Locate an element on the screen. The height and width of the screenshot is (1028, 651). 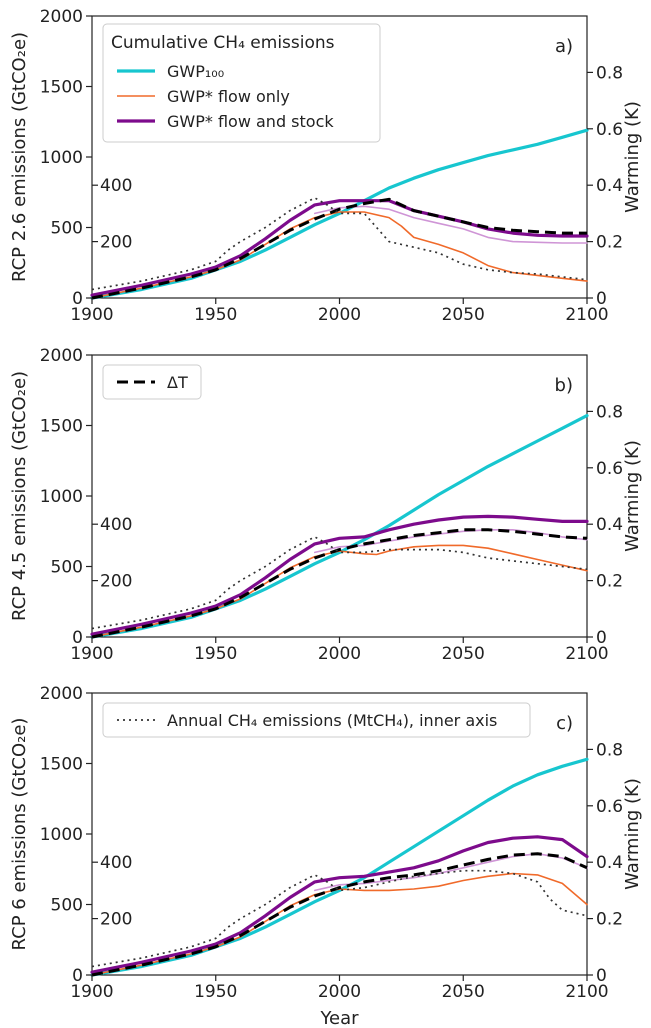
legend-label: GWP* flow and stock is located at coordinates (250, 121).